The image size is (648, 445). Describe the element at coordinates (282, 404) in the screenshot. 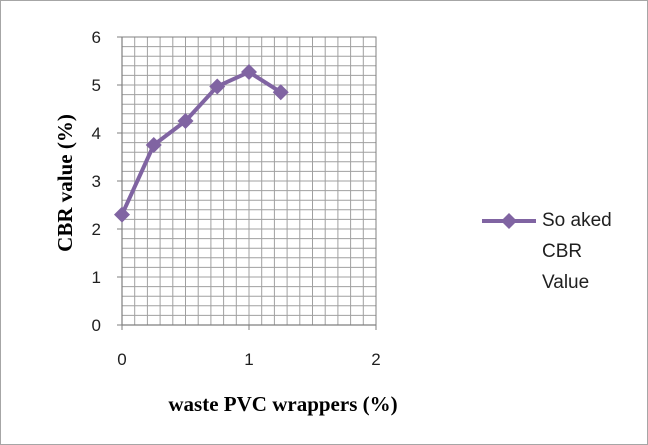

I see `x-axis-title: waste PVC wrappers (%)` at that location.